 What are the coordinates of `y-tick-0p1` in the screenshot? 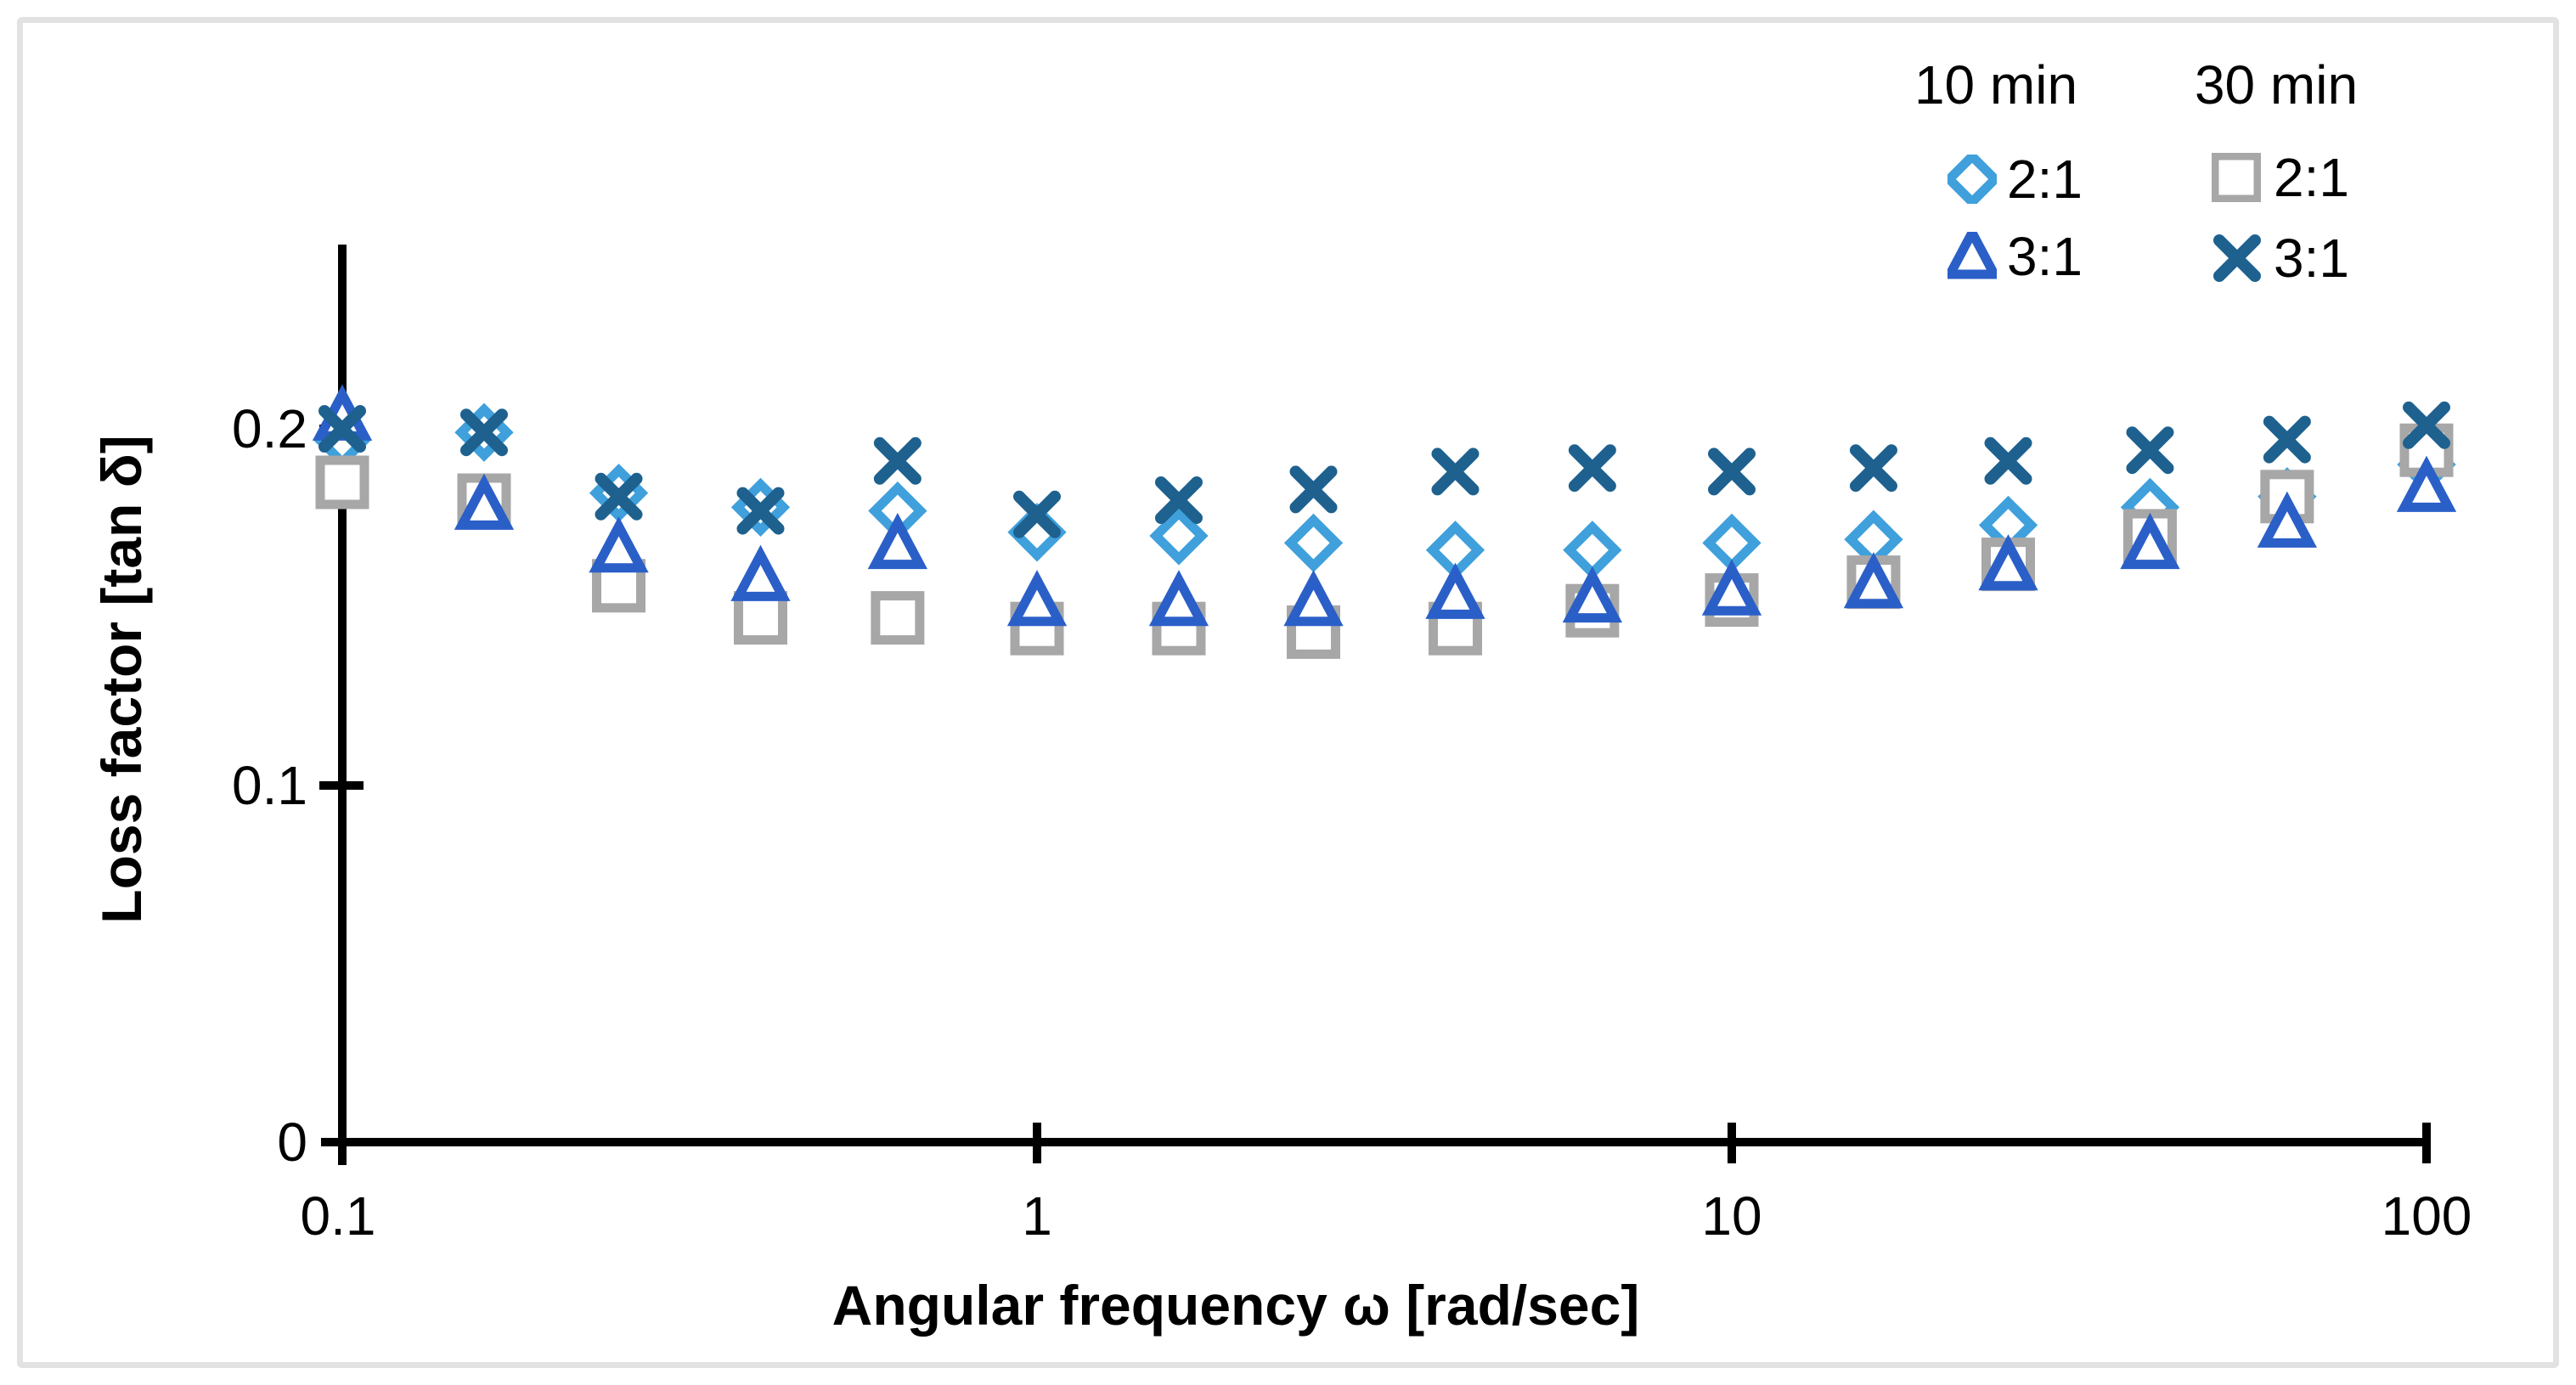 It's located at (341, 785).